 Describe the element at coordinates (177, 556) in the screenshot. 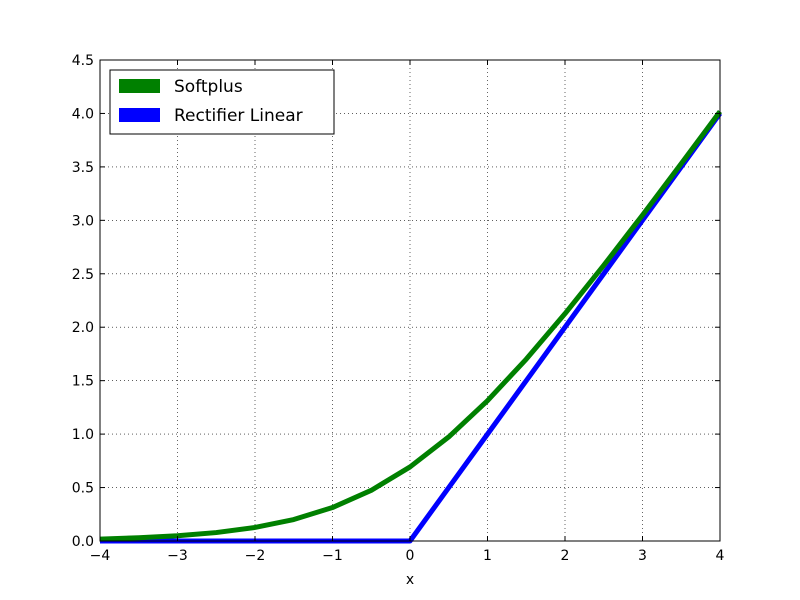

I see `x-tick-label: −3` at that location.